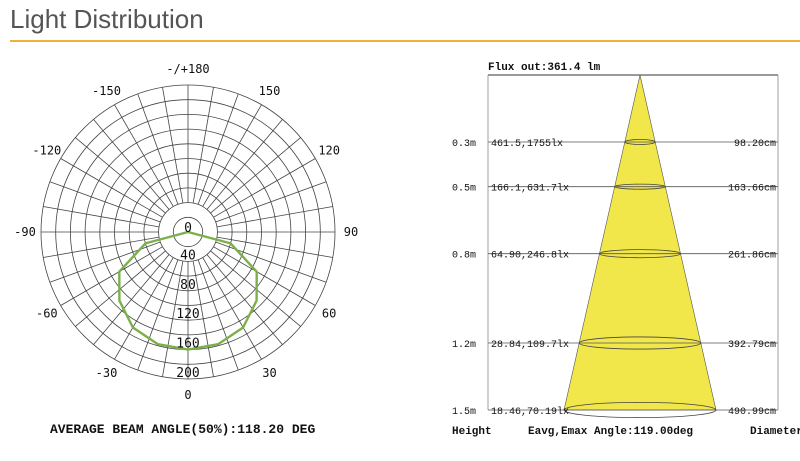 Image resolution: width=800 pixels, height=461 pixels. Describe the element at coordinates (775, 432) in the screenshot. I see `column-header: Diameter` at that location.